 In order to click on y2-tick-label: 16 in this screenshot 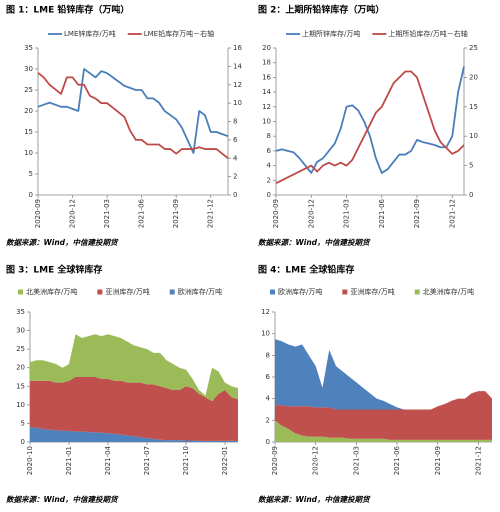, I will do `click(237, 48)`.